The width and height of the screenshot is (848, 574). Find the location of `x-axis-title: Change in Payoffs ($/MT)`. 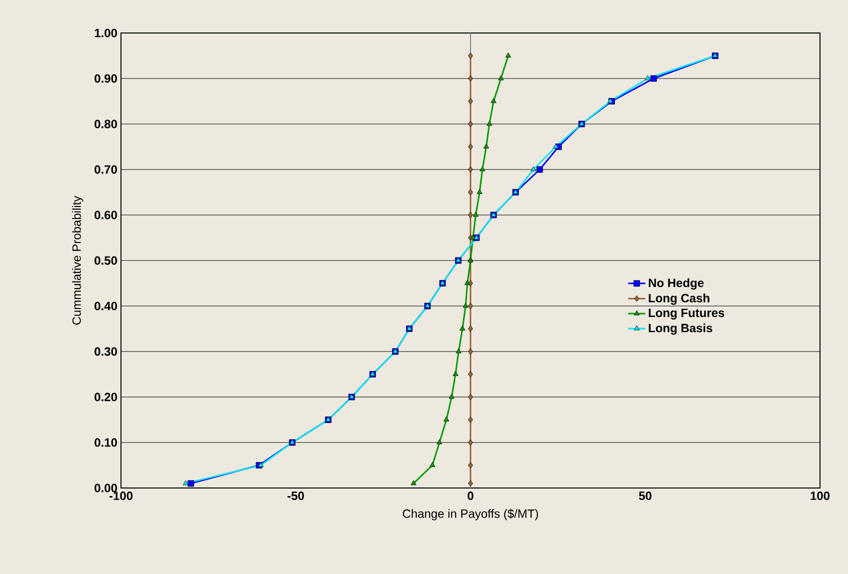

x-axis-title: Change in Payoffs ($/MT) is located at coordinates (470, 514).